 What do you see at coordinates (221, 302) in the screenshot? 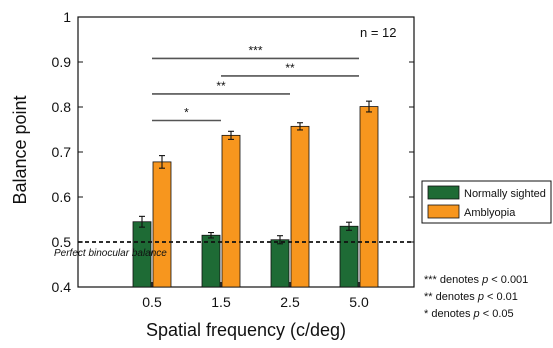
I see `x-tick-label: 1.5` at bounding box center [221, 302].